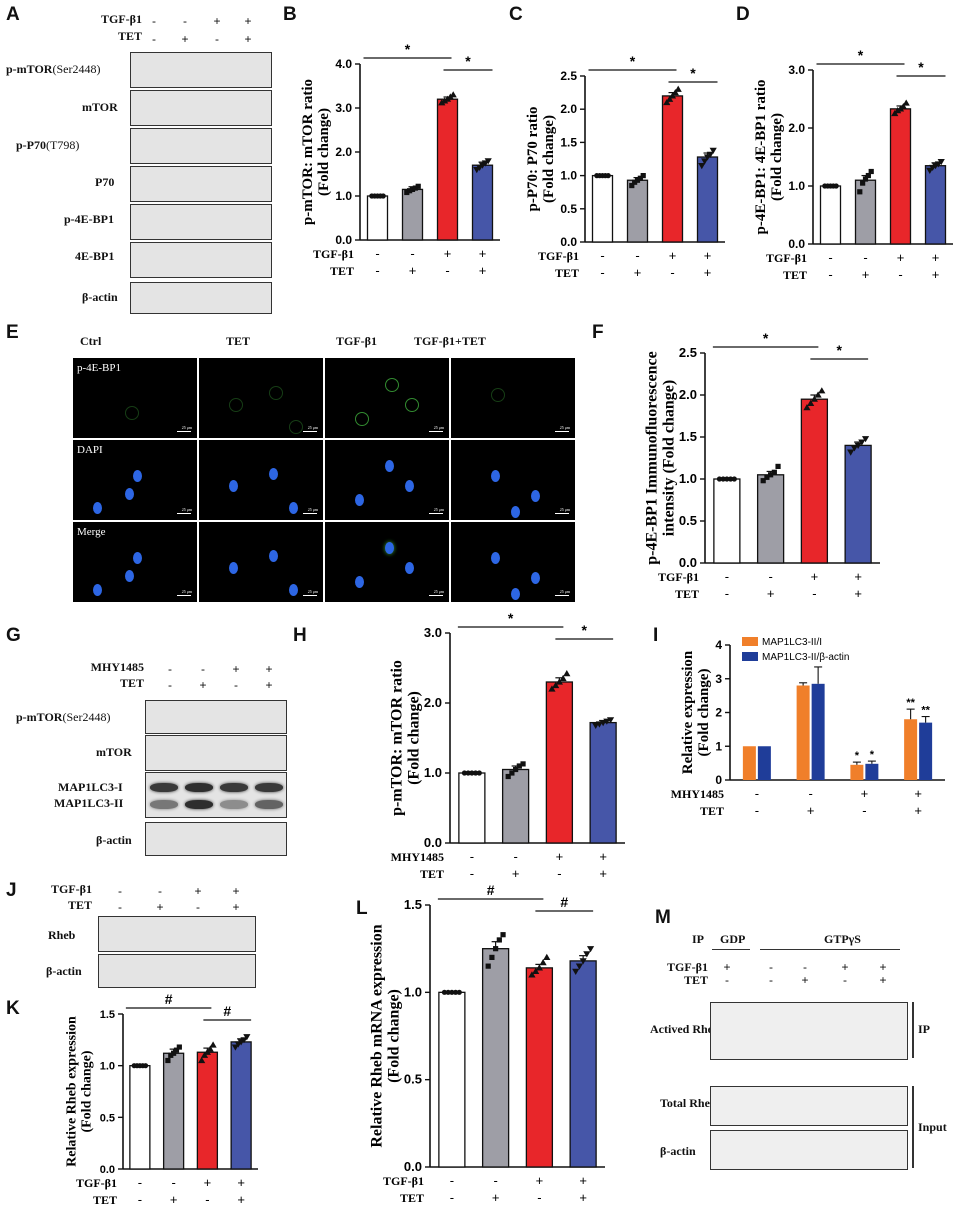 This screenshot has height=1227, width=969. I want to click on blot-a-tet-0: -, so click(154, 39).